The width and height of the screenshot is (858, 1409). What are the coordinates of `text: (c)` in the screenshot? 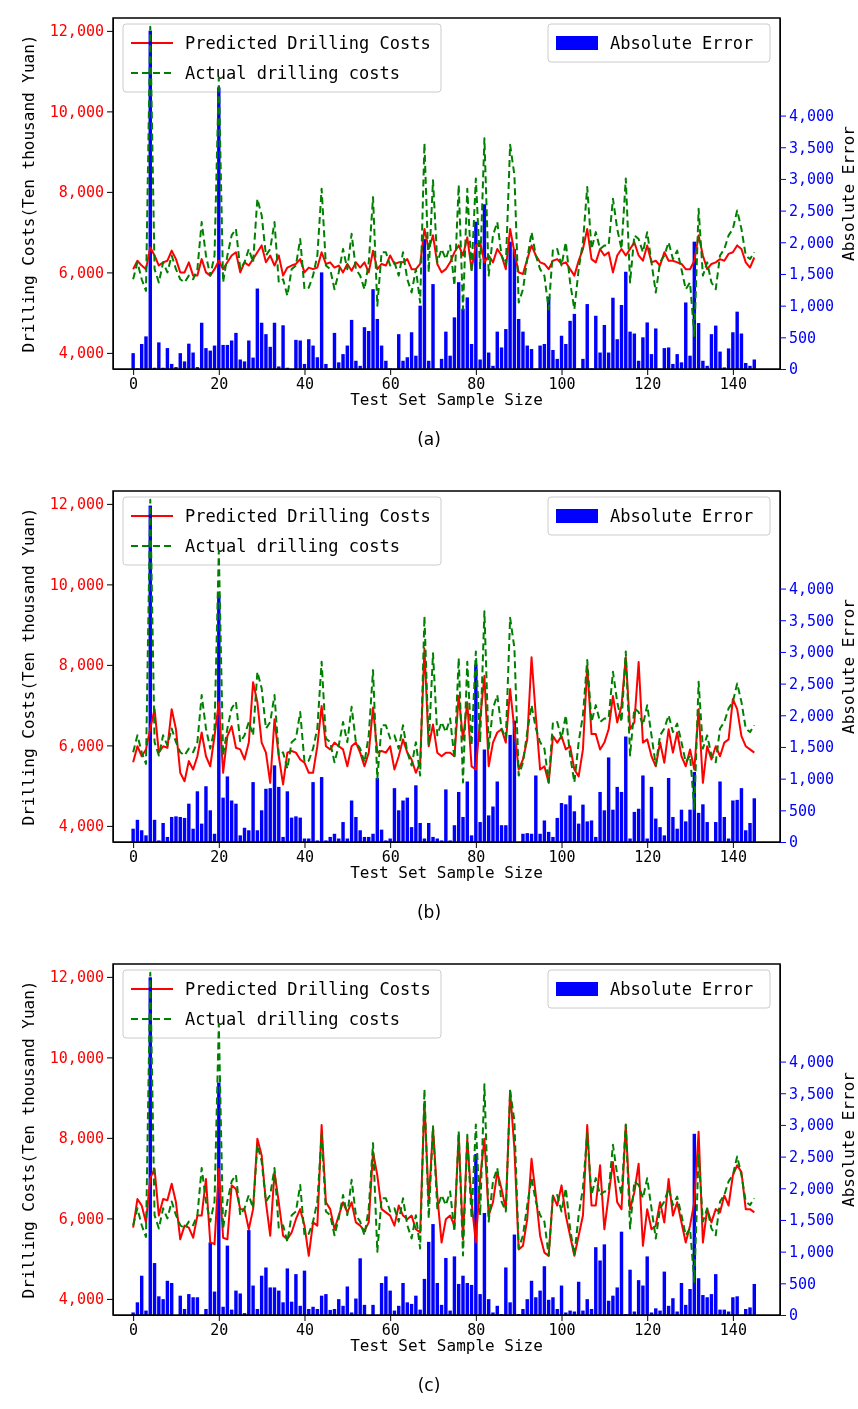 It's located at (429, 1385).